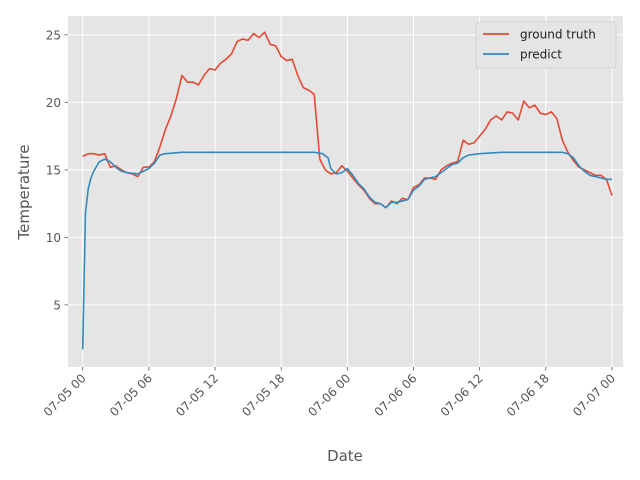 This screenshot has width=640, height=480. What do you see at coordinates (57, 305) in the screenshot?
I see `y-tick-label: 5` at bounding box center [57, 305].